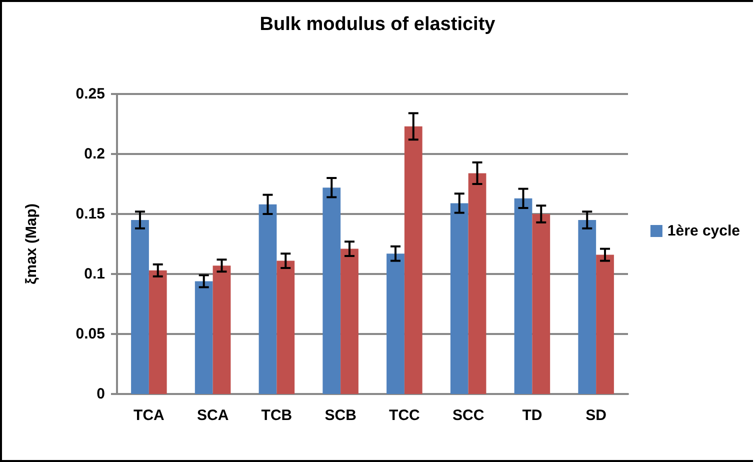 The height and width of the screenshot is (462, 755). I want to click on chart-title: Bulk modulus of elasticity, so click(378, 24).